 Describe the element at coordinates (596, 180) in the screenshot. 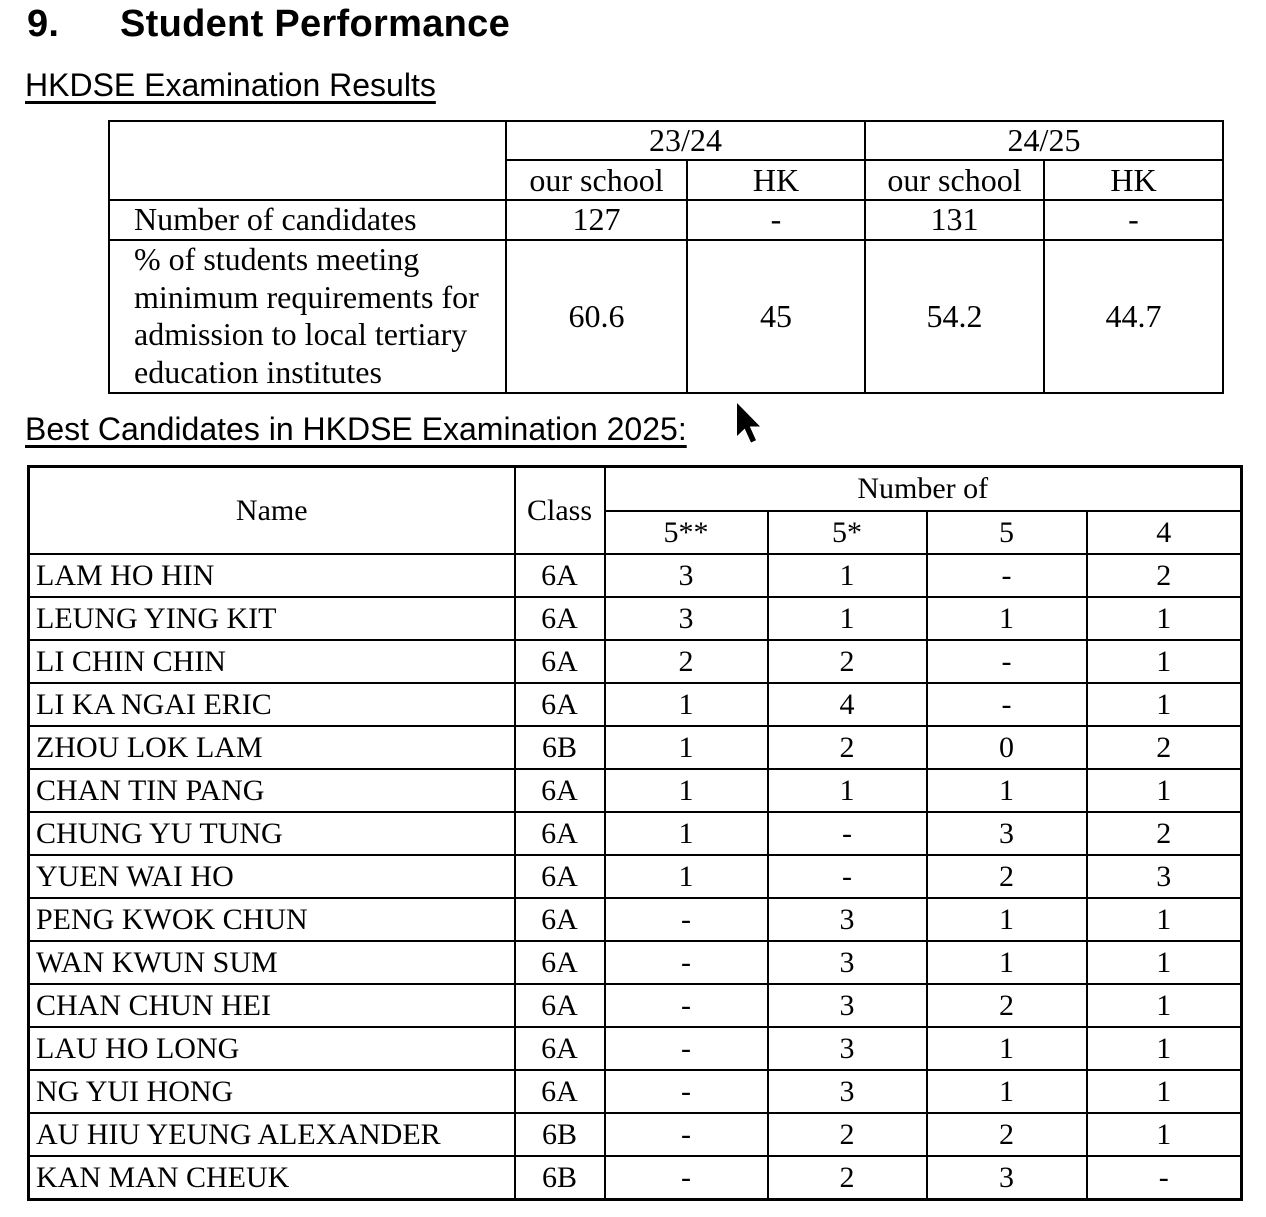

I see `subheader-our-school-2324: our school` at that location.